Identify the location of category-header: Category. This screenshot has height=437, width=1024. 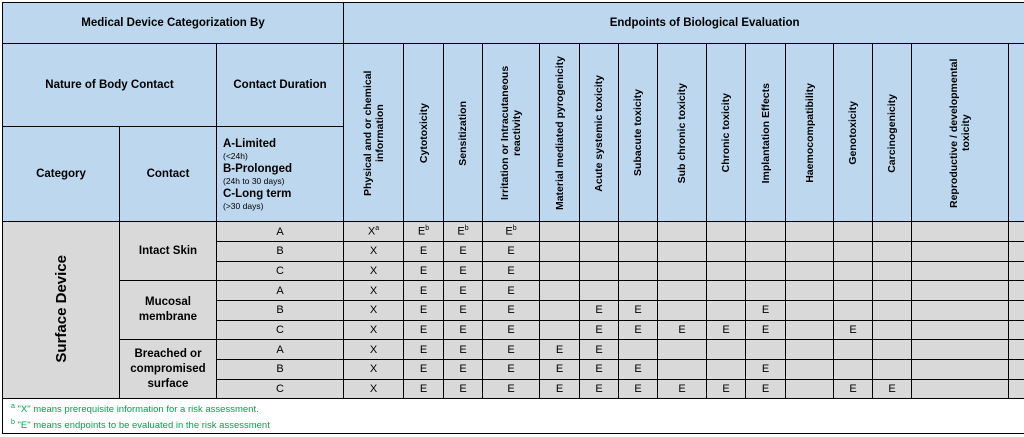
(61, 174).